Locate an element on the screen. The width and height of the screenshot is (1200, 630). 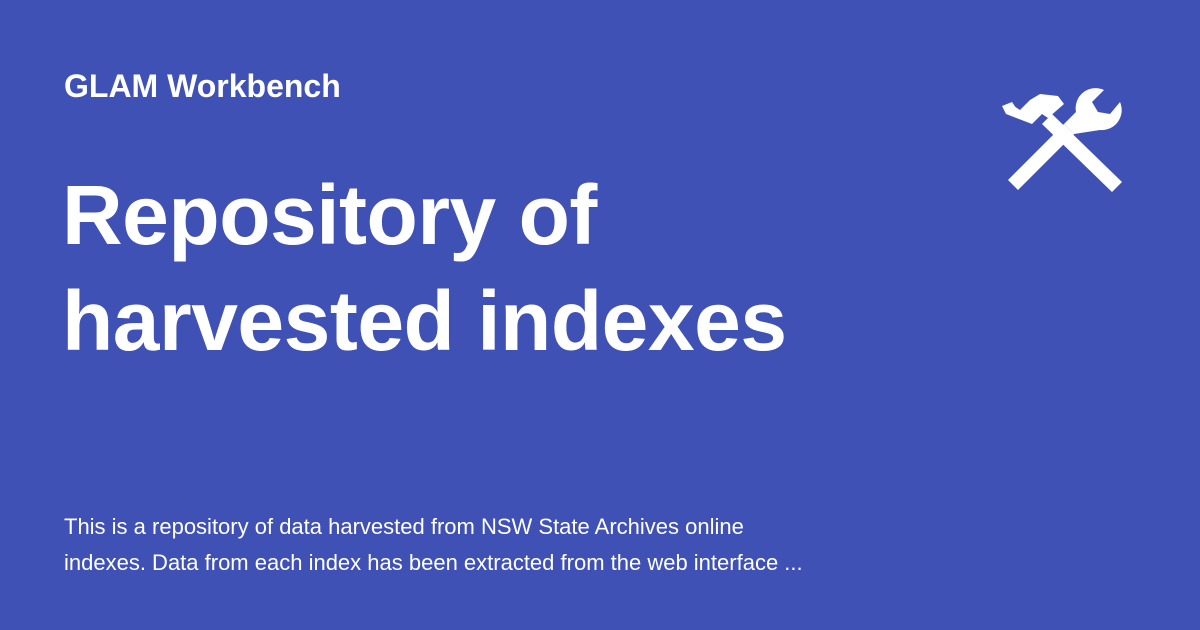
page-title-line: harvested indexes is located at coordinates (424, 321).